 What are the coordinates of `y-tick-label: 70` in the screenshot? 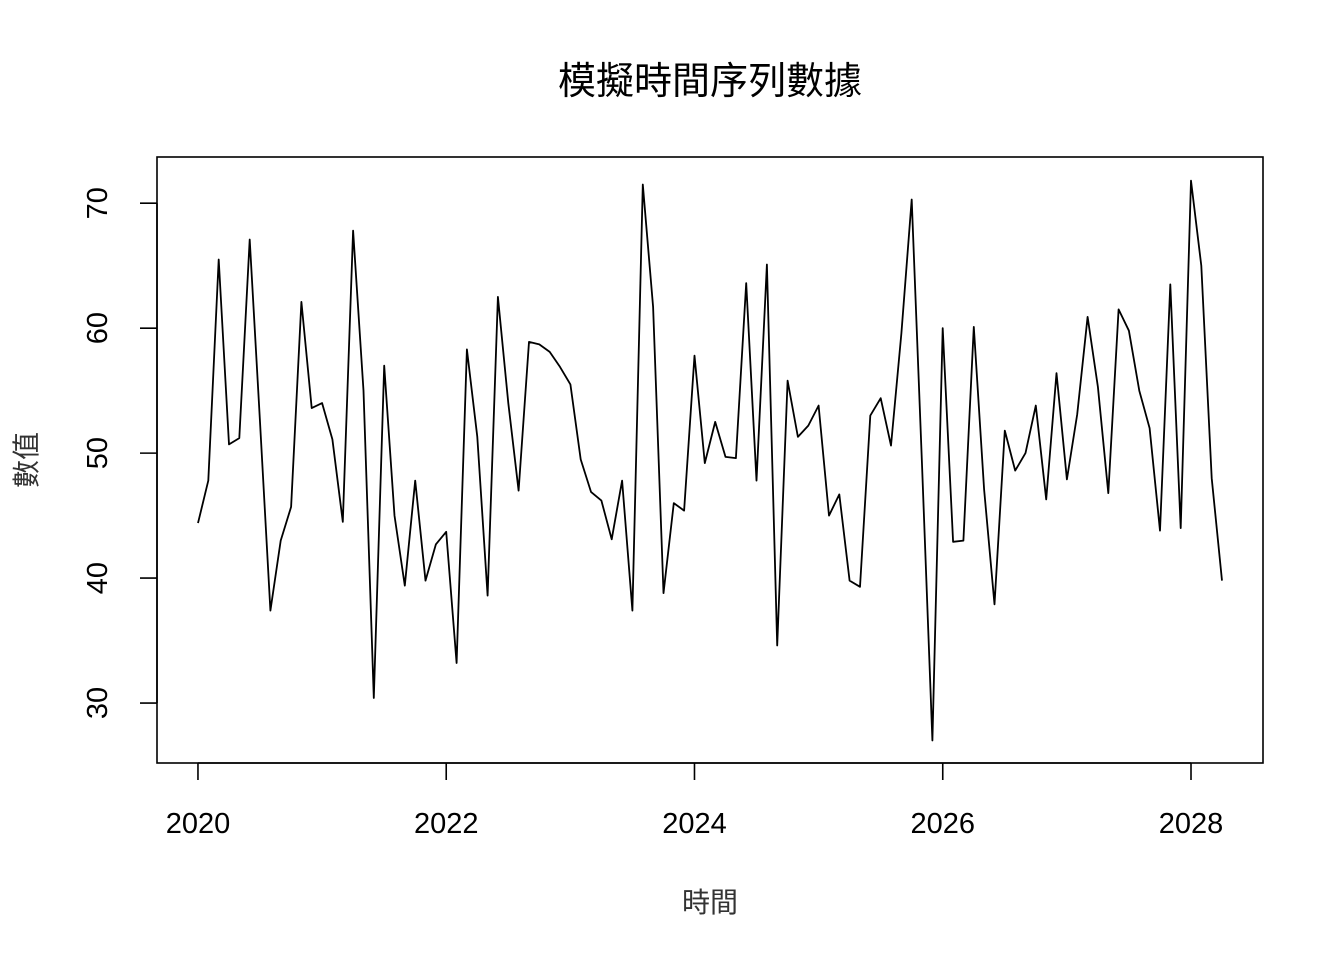 It's located at (98, 203).